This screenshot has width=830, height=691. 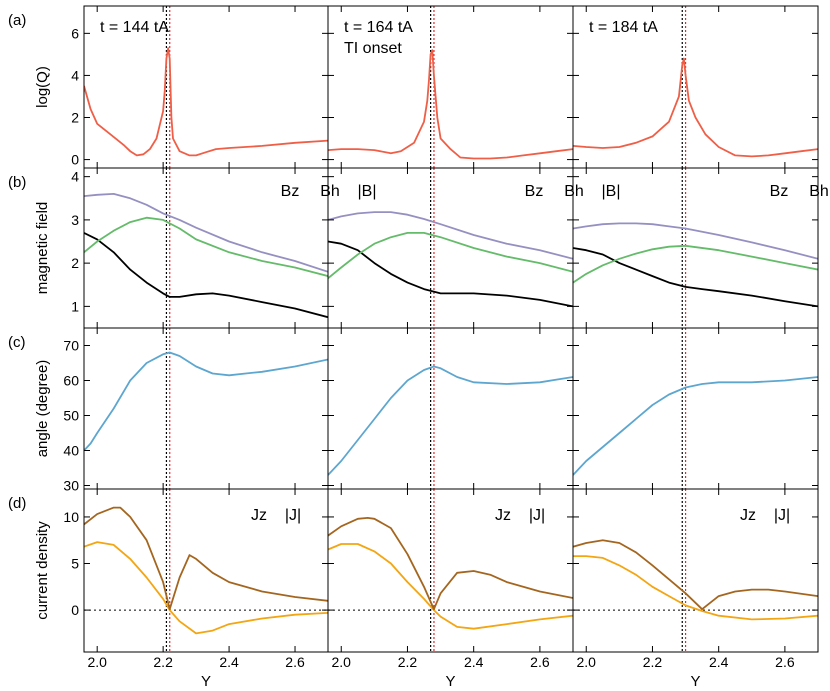 What do you see at coordinates (75, 564) in the screenshot?
I see `y-tick-label: 5` at bounding box center [75, 564].